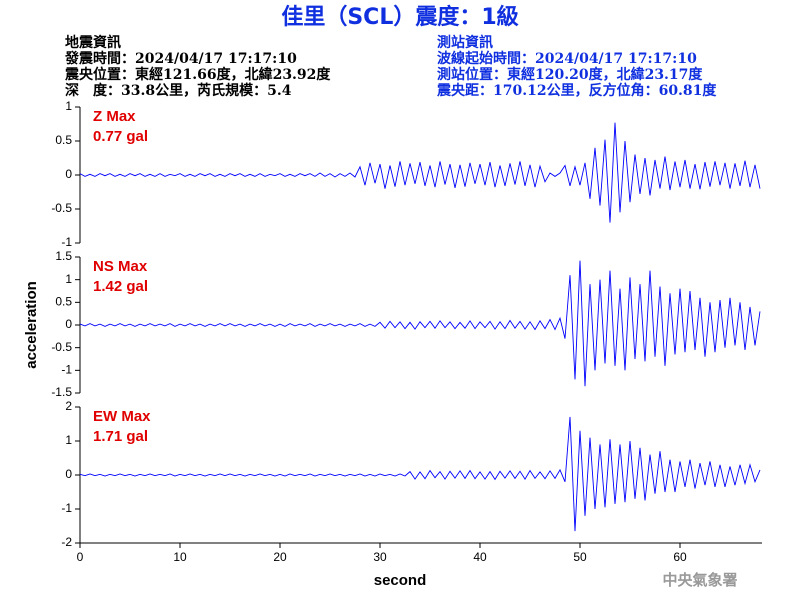 This screenshot has width=800, height=600. I want to click on x-tick-label: 40, so click(480, 557).